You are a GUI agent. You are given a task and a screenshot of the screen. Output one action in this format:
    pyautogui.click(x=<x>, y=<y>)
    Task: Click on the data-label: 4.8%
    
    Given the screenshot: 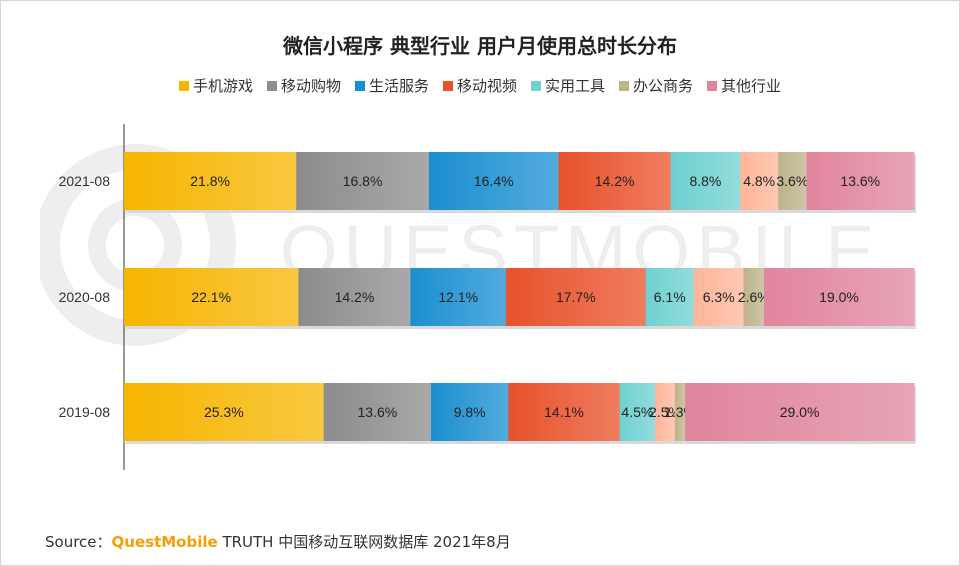 What is the action you would take?
    pyautogui.click(x=759, y=181)
    